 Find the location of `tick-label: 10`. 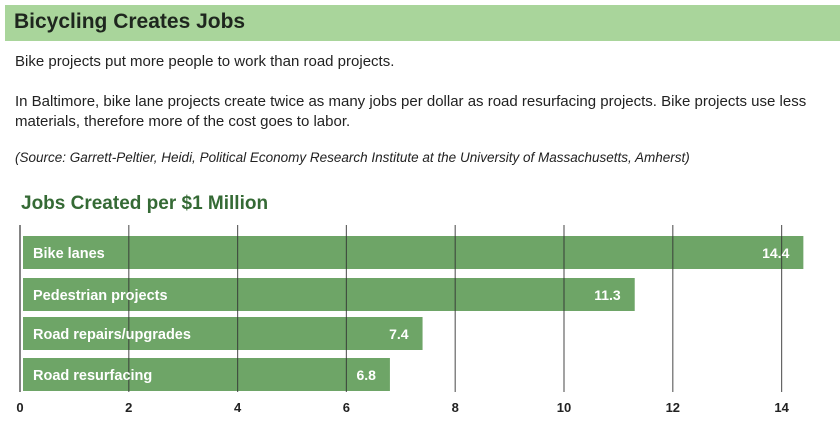

tick-label: 10 is located at coordinates (564, 407).